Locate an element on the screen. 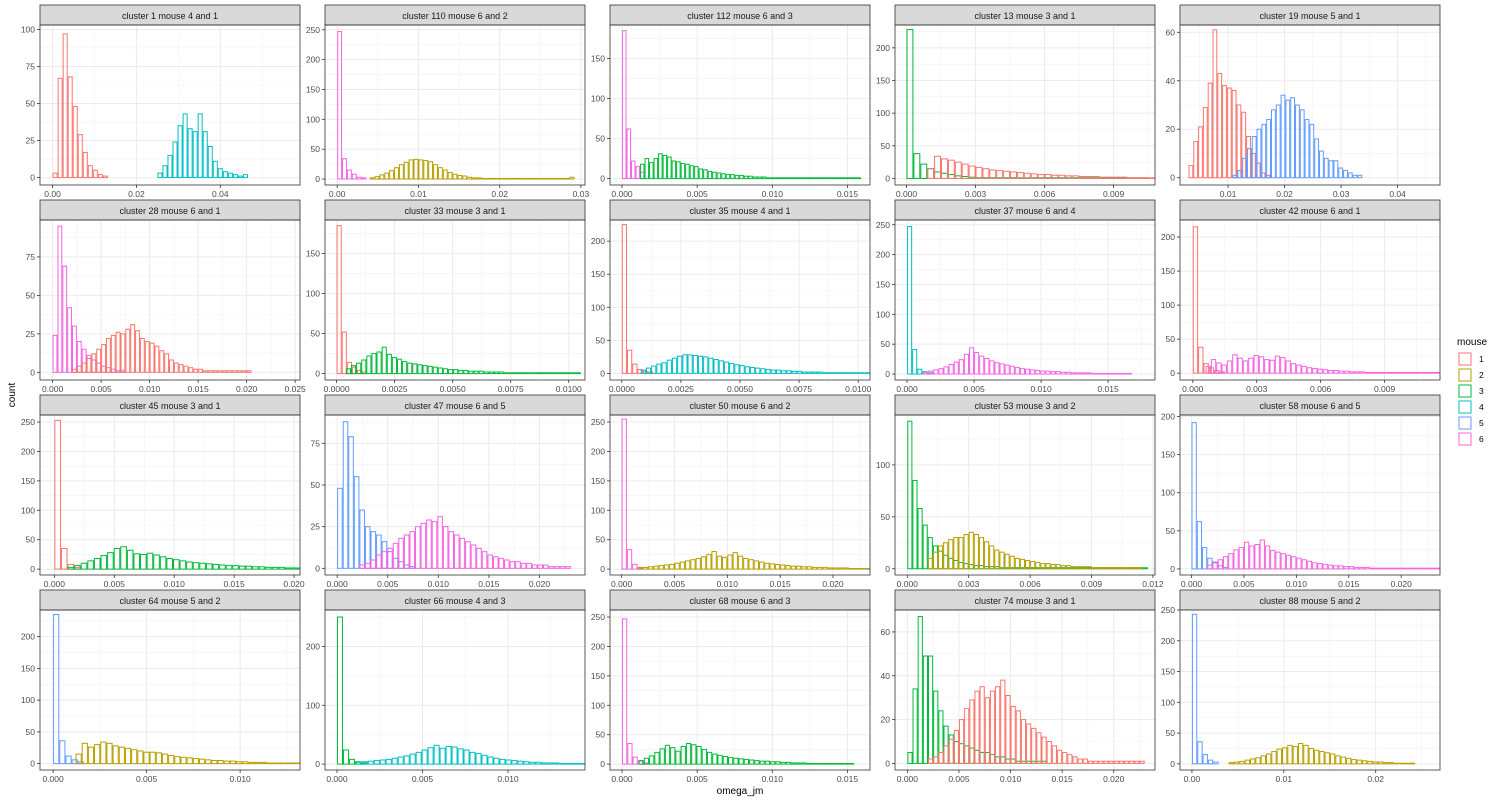 The width and height of the screenshot is (1500, 800). x-tick-label: 0.015 is located at coordinates (1349, 584).